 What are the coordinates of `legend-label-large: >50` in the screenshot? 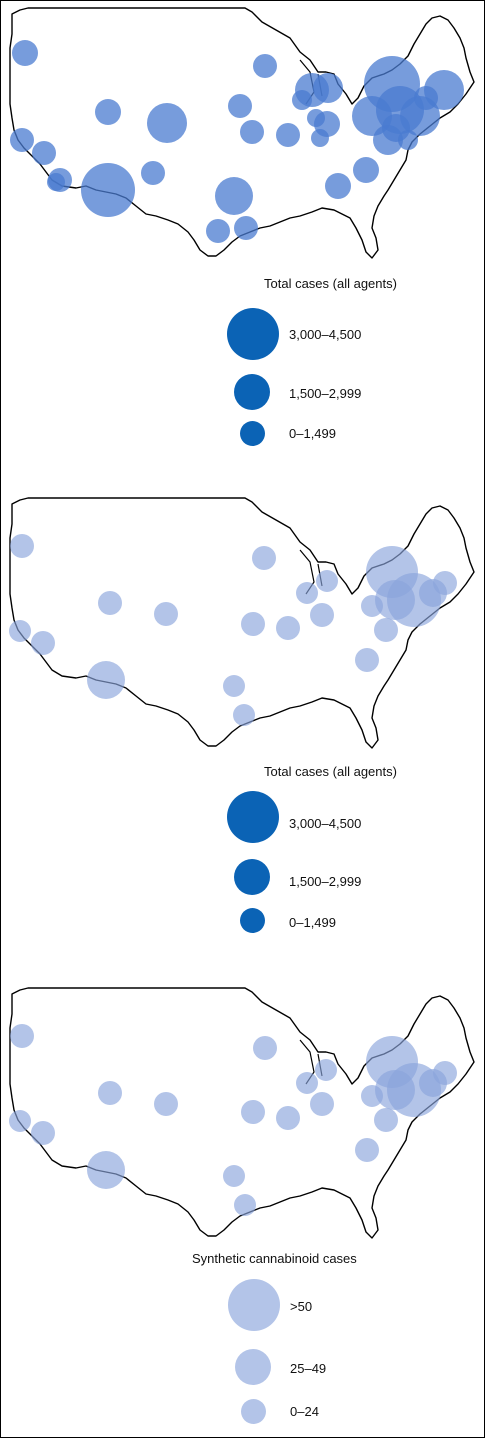 It's located at (301, 1306).